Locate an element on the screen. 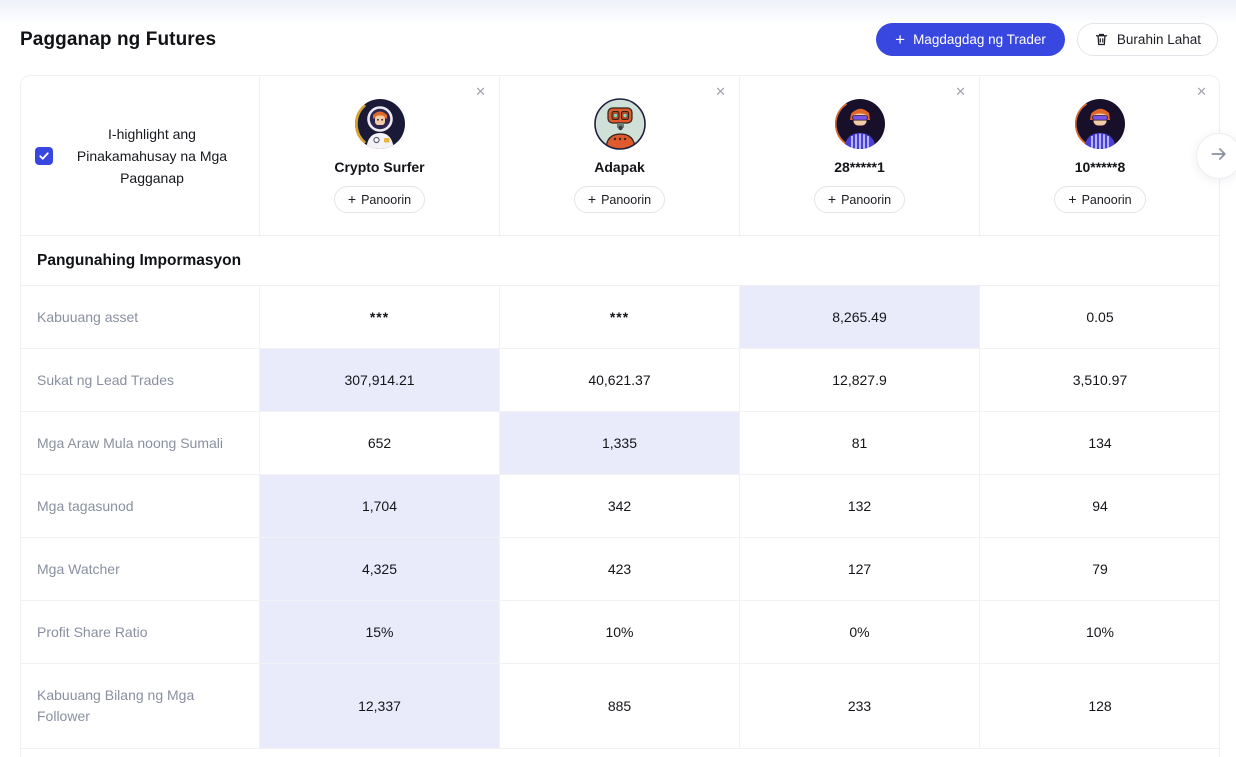  trader-column-header: ✕ A is located at coordinates (620, 155).